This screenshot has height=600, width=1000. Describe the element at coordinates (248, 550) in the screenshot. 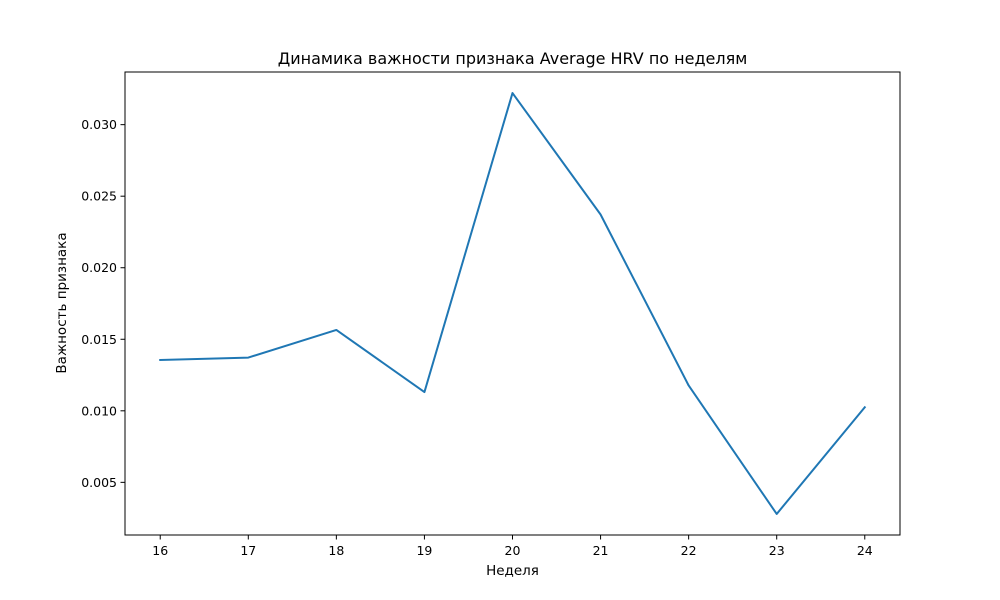

I see `x-tick-label: 17` at that location.